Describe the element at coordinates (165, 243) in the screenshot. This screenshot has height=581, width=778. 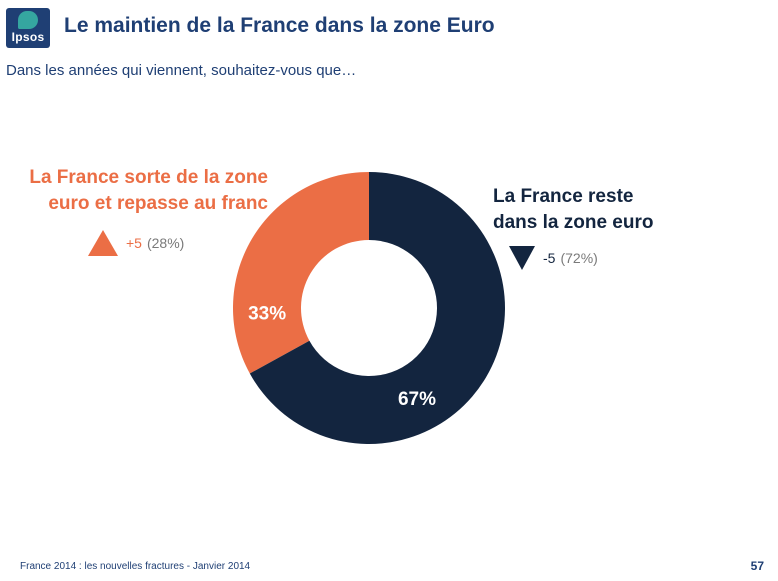
I see `previous-value: (28%)` at that location.